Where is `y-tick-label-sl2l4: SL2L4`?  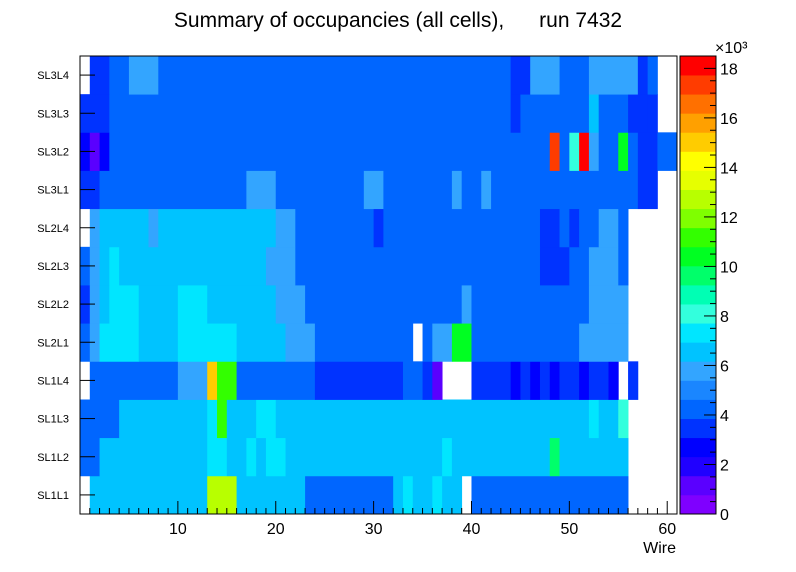
y-tick-label-sl2l4: SL2L4 is located at coordinates (53, 229).